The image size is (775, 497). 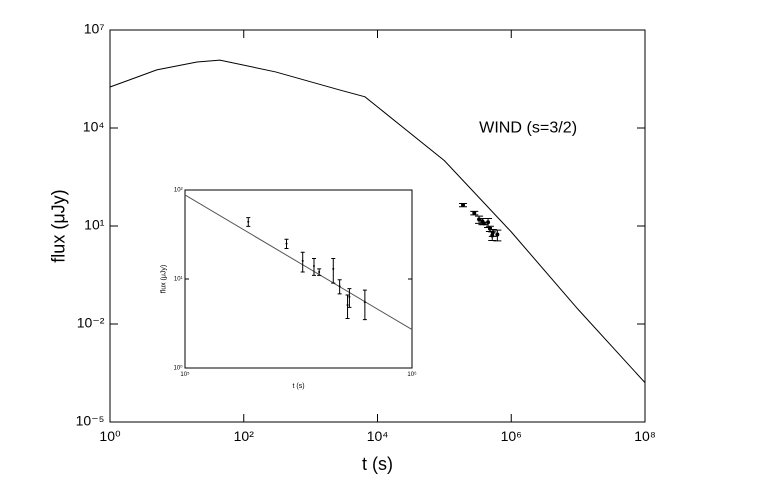 I want to click on y-tick-label: 10⁰, so click(x=179, y=368).